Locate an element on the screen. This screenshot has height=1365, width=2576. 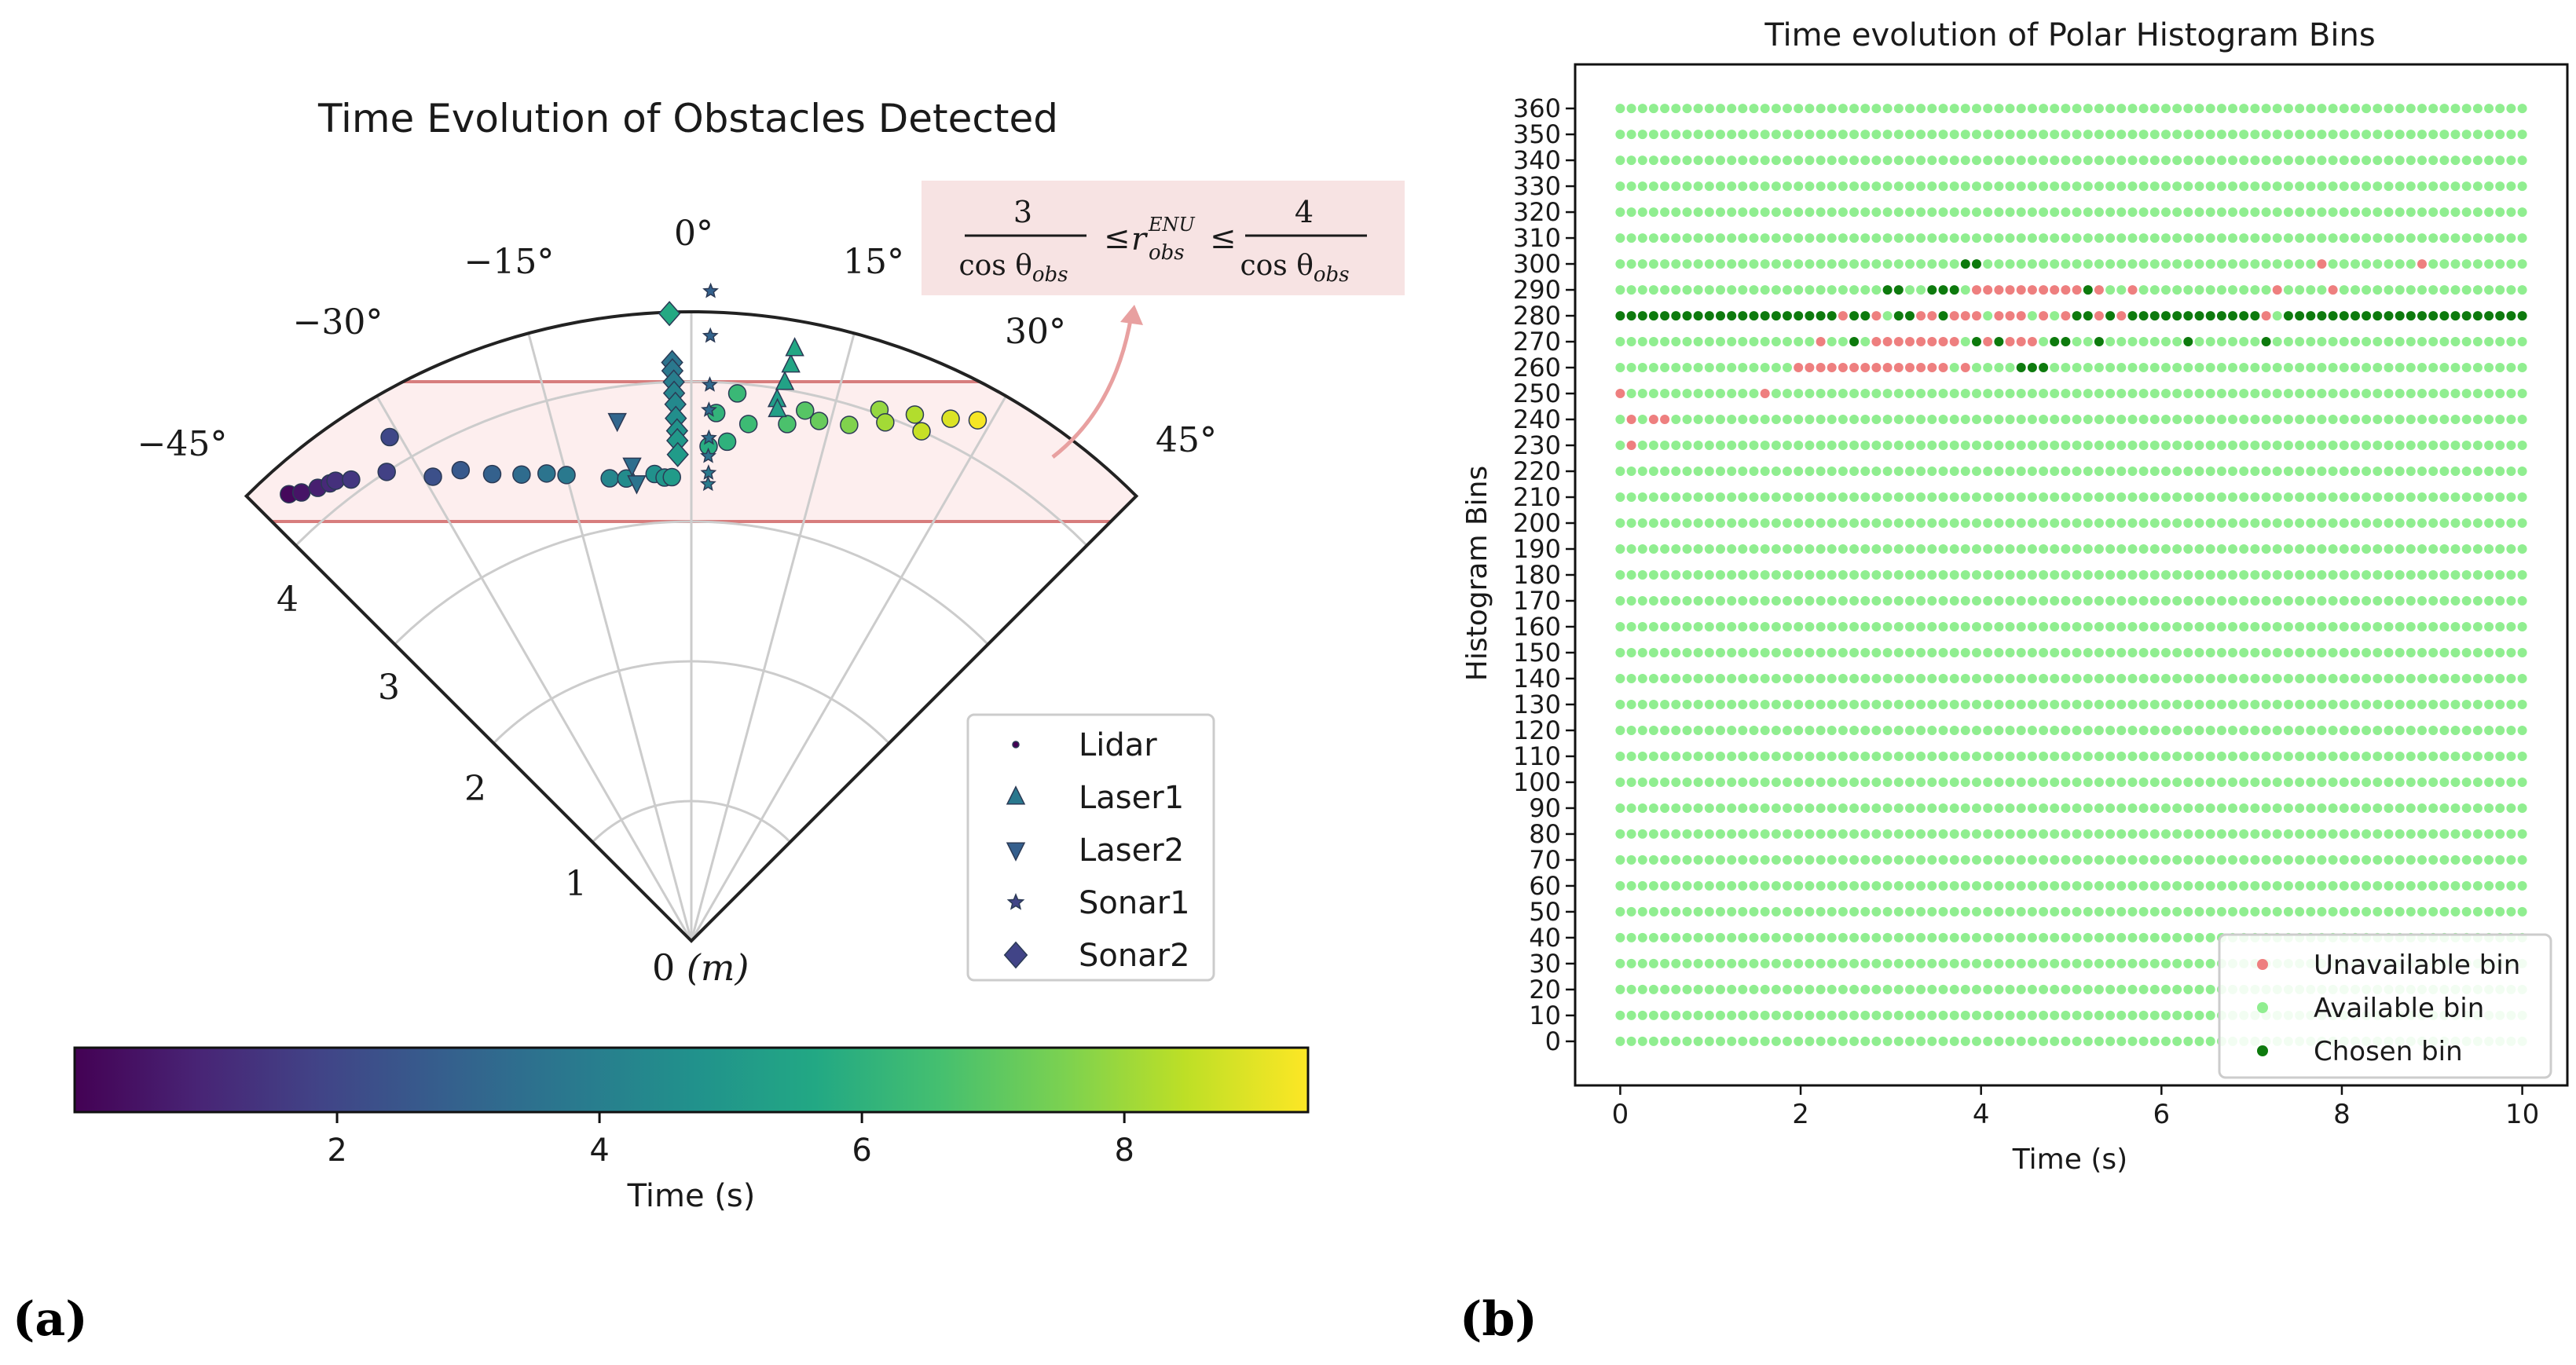
point-laser2 is located at coordinates (632, 468).